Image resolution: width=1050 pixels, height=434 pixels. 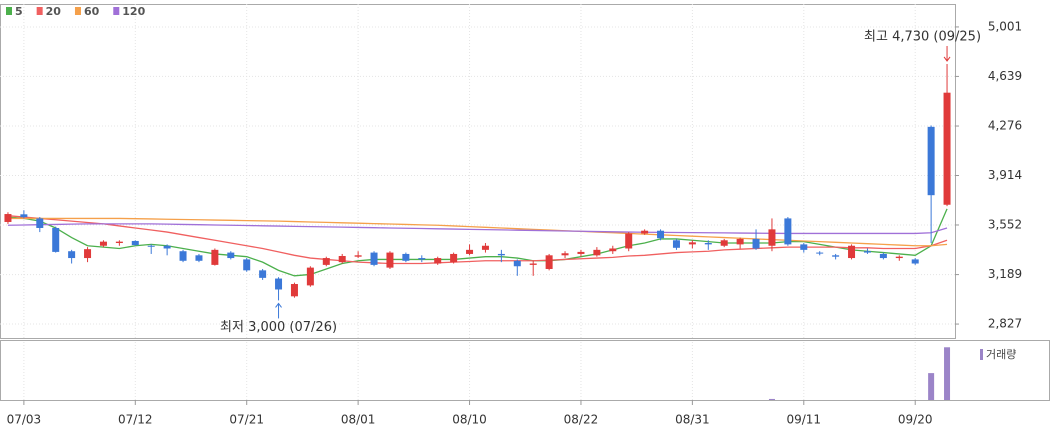 I want to click on x-tick-label: 07/12, so click(x=135, y=420).